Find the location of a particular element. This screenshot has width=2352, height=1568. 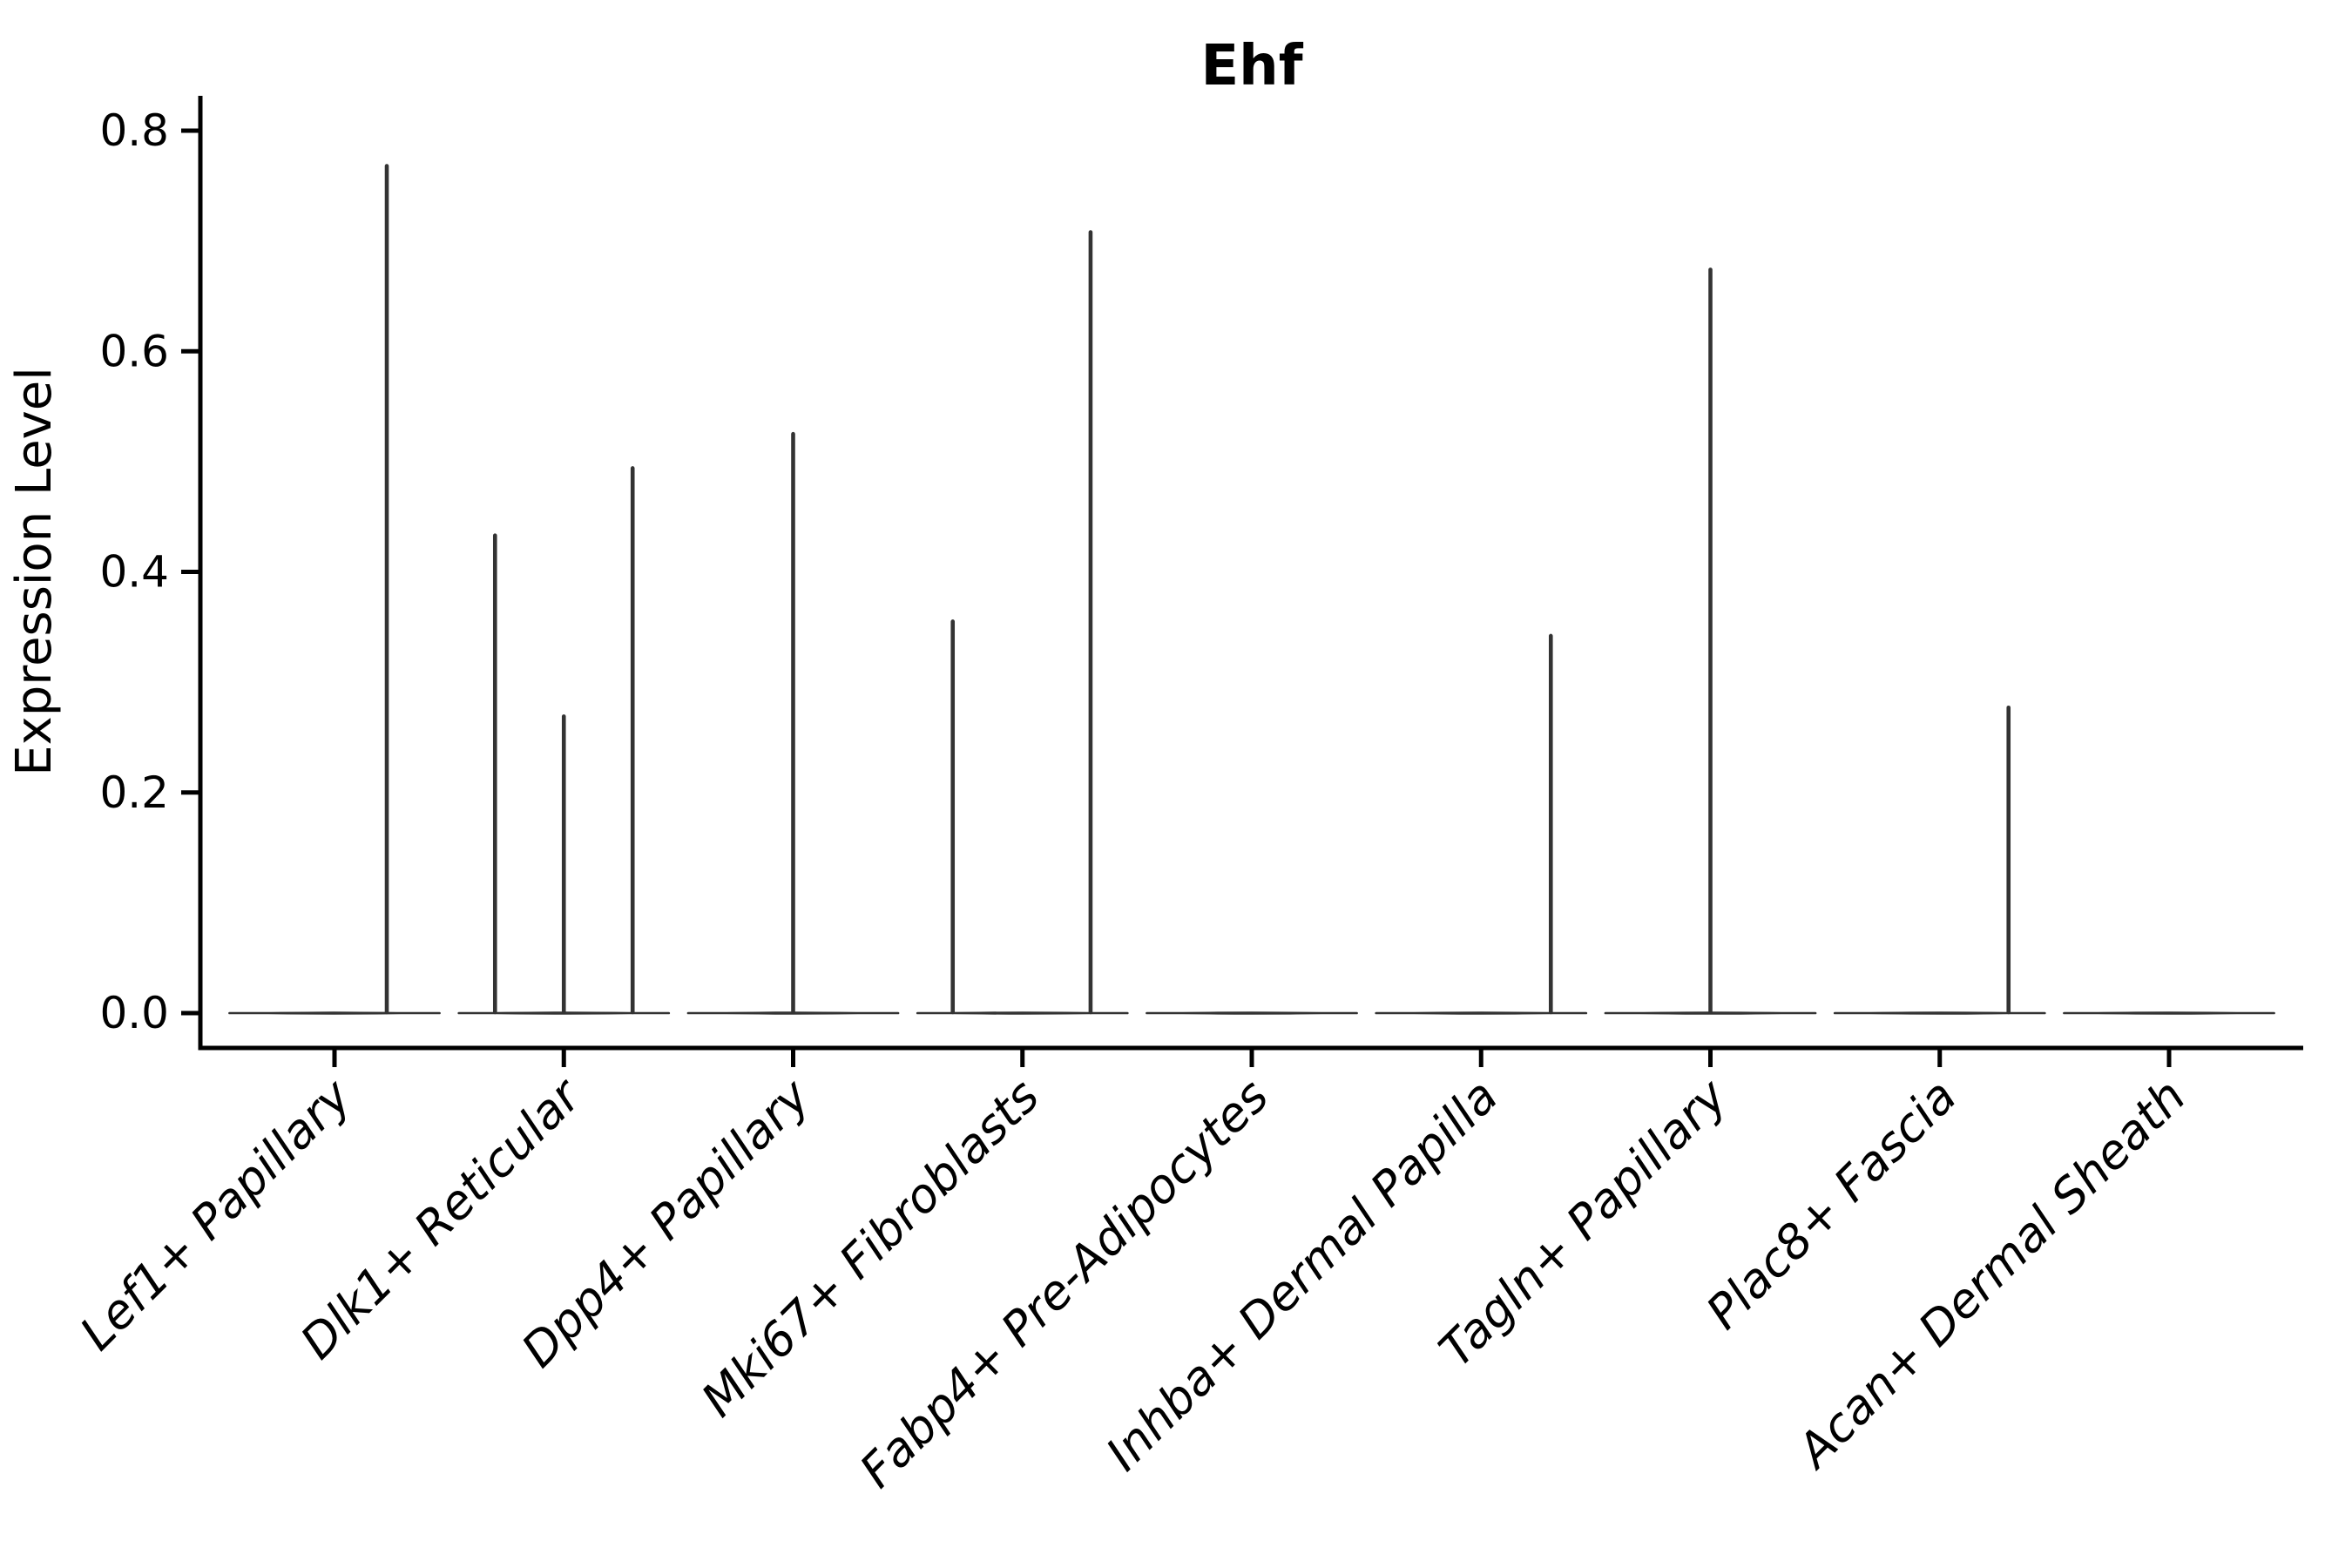

x-tick-label: Fabp4+ Pre-Adipocytes is located at coordinates (1064, 1283).